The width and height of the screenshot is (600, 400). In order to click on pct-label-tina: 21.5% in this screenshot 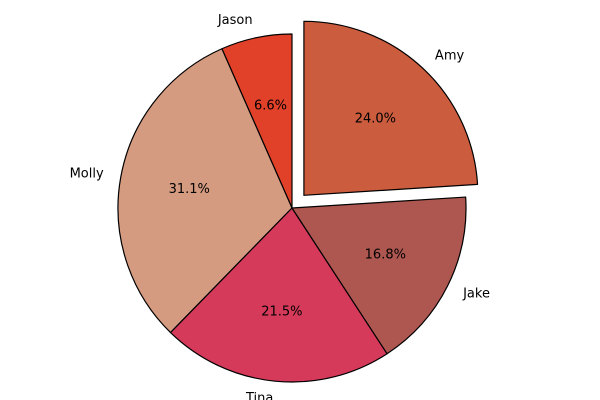, I will do `click(281, 311)`.